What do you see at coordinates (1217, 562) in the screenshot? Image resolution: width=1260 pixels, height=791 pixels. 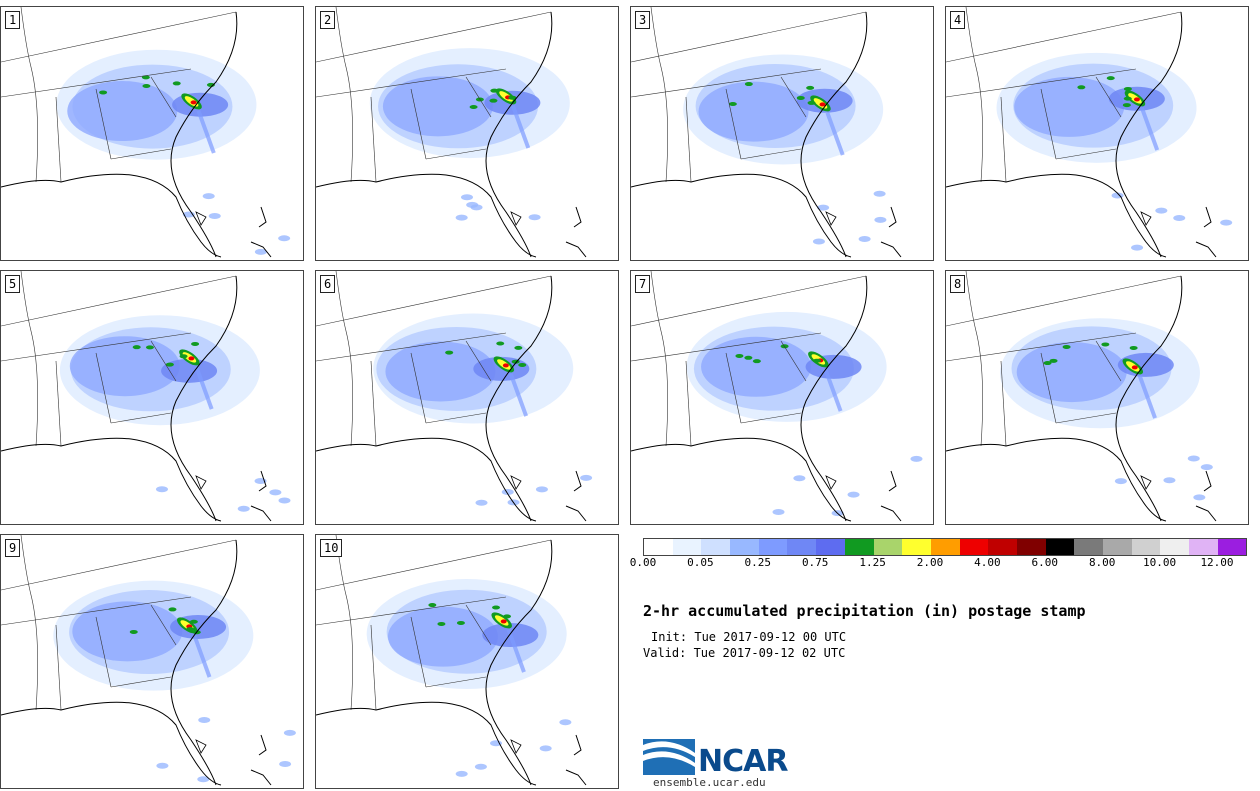 I see `colorbar-tick-label: 12.00` at bounding box center [1217, 562].